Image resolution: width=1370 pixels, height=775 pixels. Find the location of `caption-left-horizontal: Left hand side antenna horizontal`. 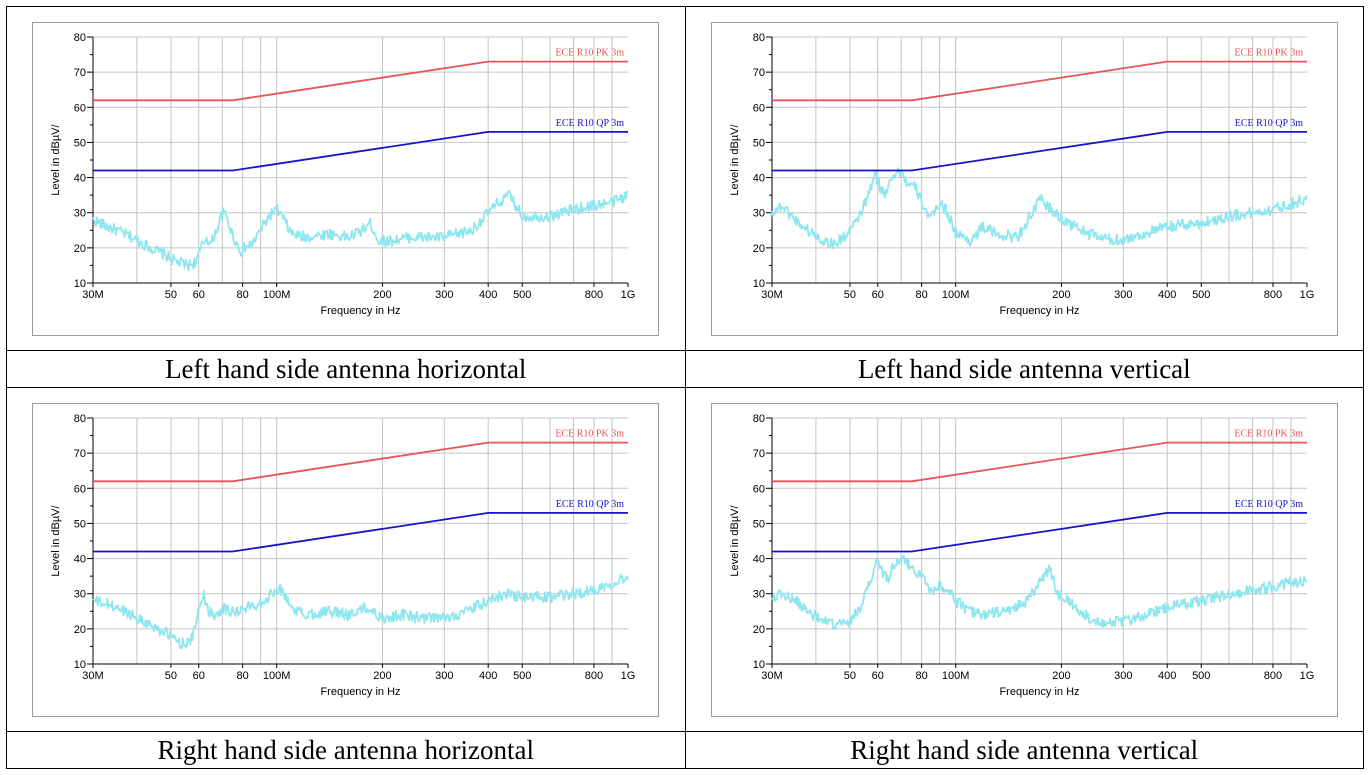

caption-left-horizontal: Left hand side antenna horizontal is located at coordinates (346, 369).